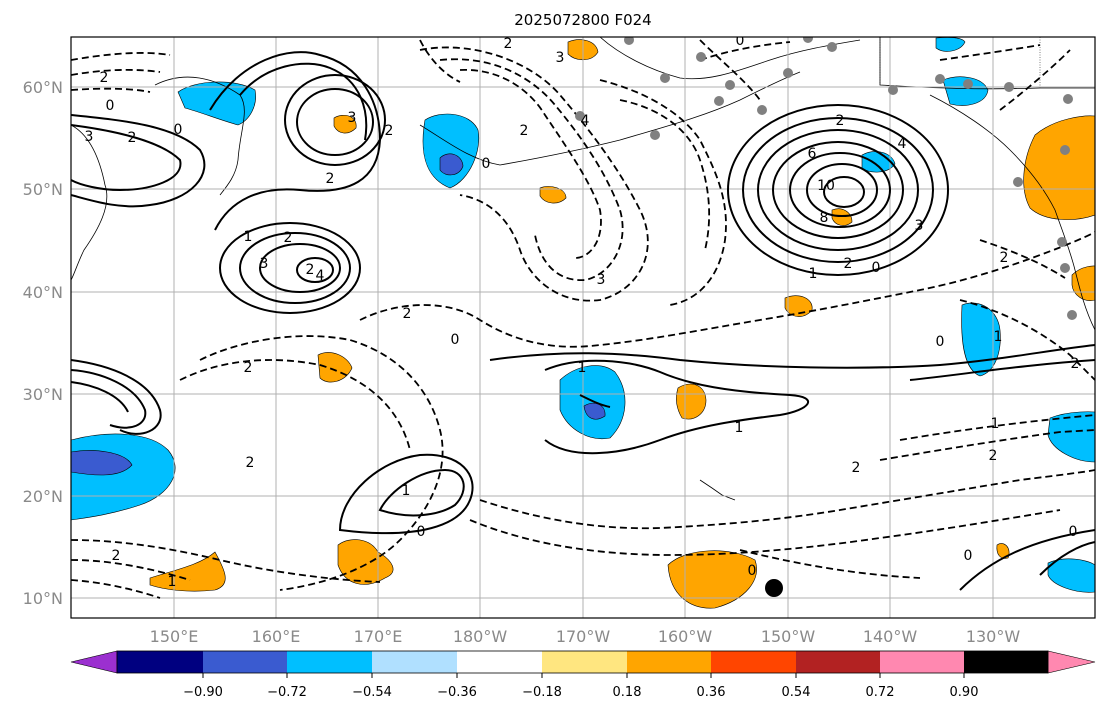 The image size is (1105, 712). I want to click on contour-label: 8, so click(824, 218).